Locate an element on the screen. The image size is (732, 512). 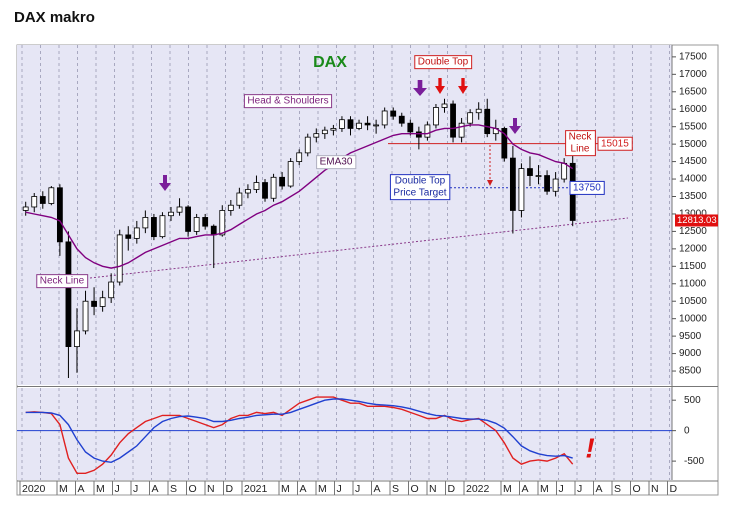
y-tick-label: 13500 is located at coordinates (693, 196).